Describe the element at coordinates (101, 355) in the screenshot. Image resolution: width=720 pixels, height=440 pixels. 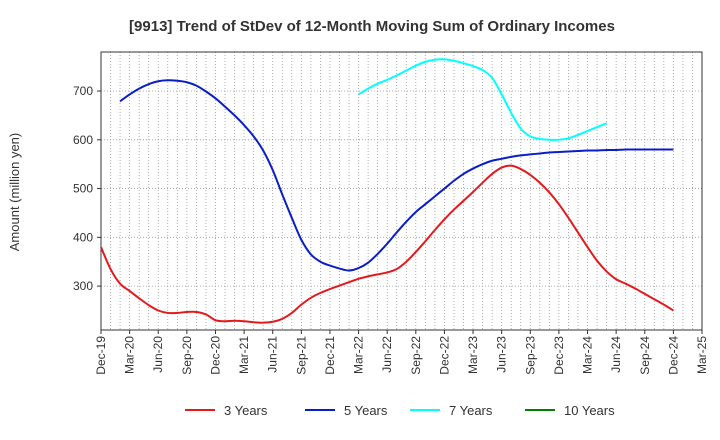
I see `x-tick-label: Dec-19` at that location.